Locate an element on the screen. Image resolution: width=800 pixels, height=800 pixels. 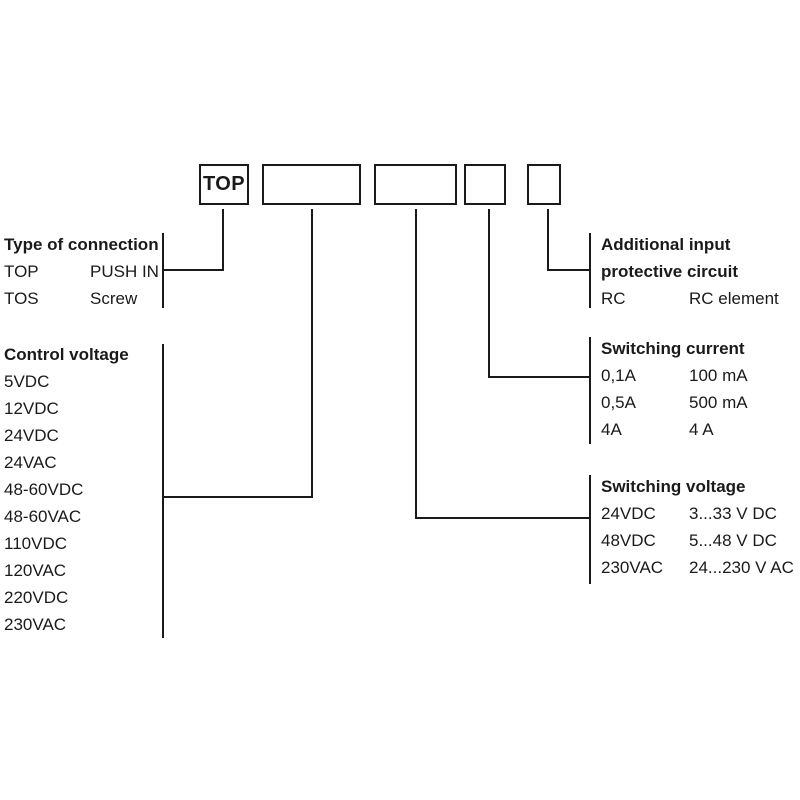
bracket-type-of-connection is located at coordinates (163, 270).